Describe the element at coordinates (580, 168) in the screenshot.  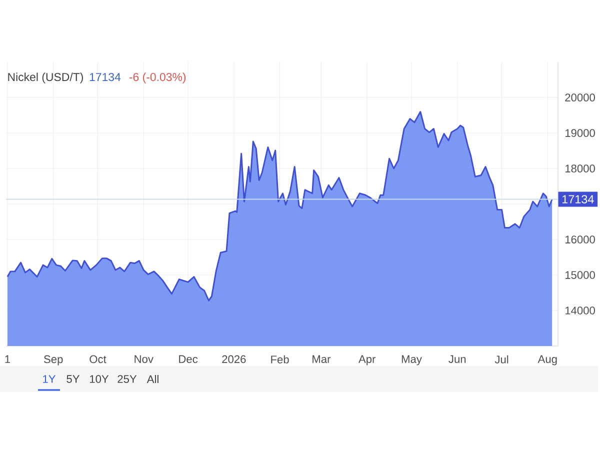
I see `y-tick-label: 18000` at that location.